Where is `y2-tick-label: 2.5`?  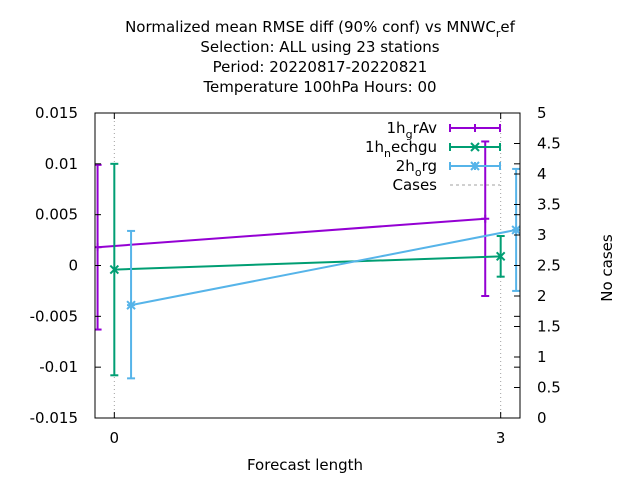 y2-tick-label: 2.5 is located at coordinates (549, 266).